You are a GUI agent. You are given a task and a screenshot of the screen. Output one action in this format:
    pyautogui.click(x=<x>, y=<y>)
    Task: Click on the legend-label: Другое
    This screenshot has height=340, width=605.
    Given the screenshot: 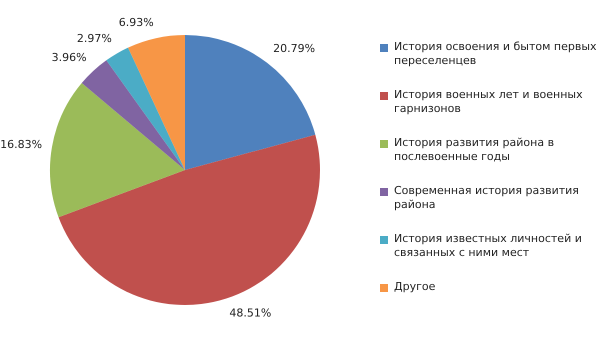 What is the action you would take?
    pyautogui.click(x=415, y=287)
    